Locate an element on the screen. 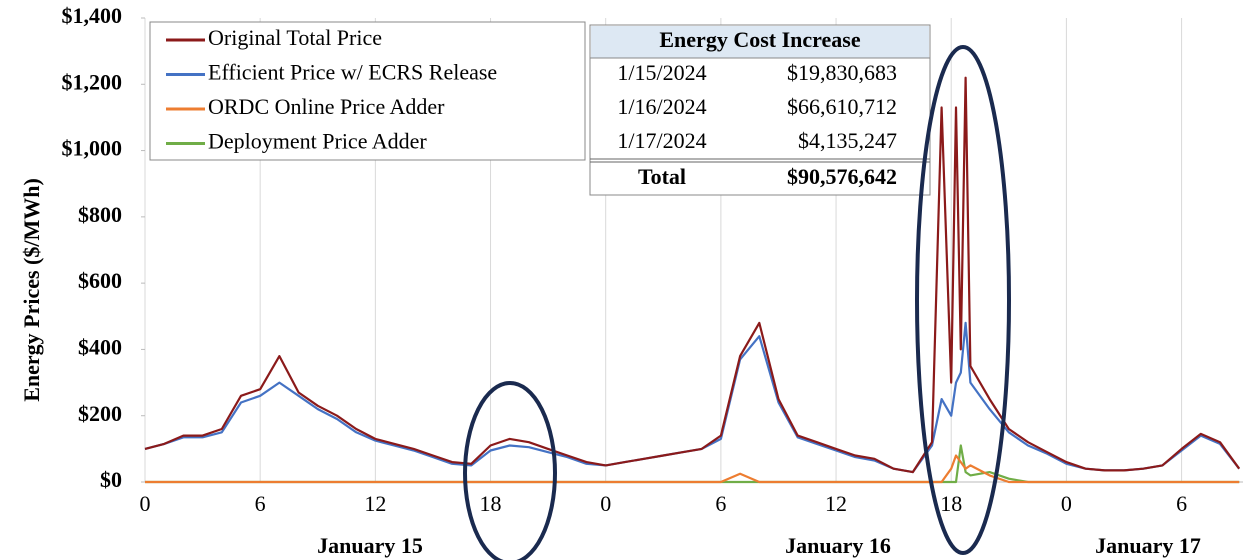 The height and width of the screenshot is (560, 1248). legend-label: Deployment Price Adder is located at coordinates (317, 141).